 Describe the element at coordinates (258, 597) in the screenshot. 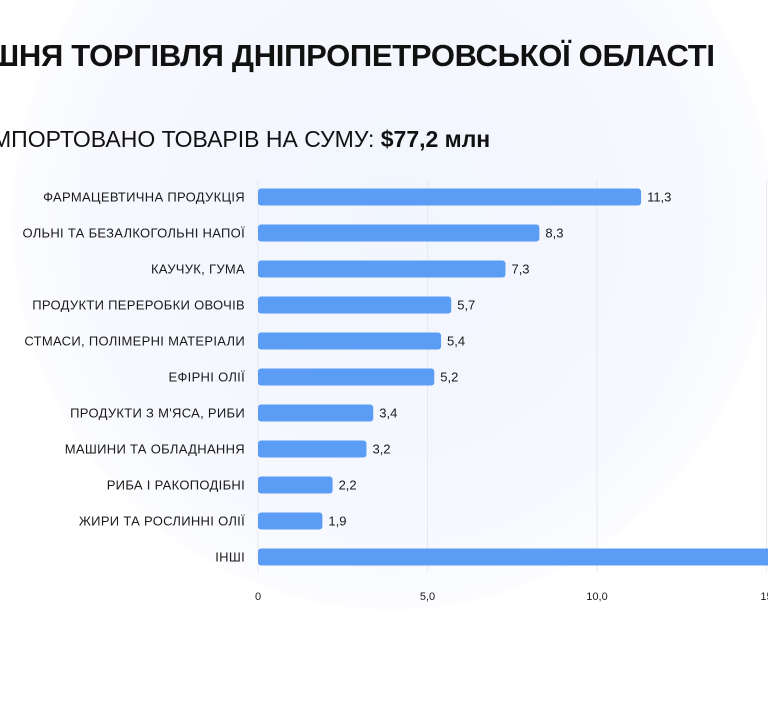

I see `x-tick-label: 0` at that location.